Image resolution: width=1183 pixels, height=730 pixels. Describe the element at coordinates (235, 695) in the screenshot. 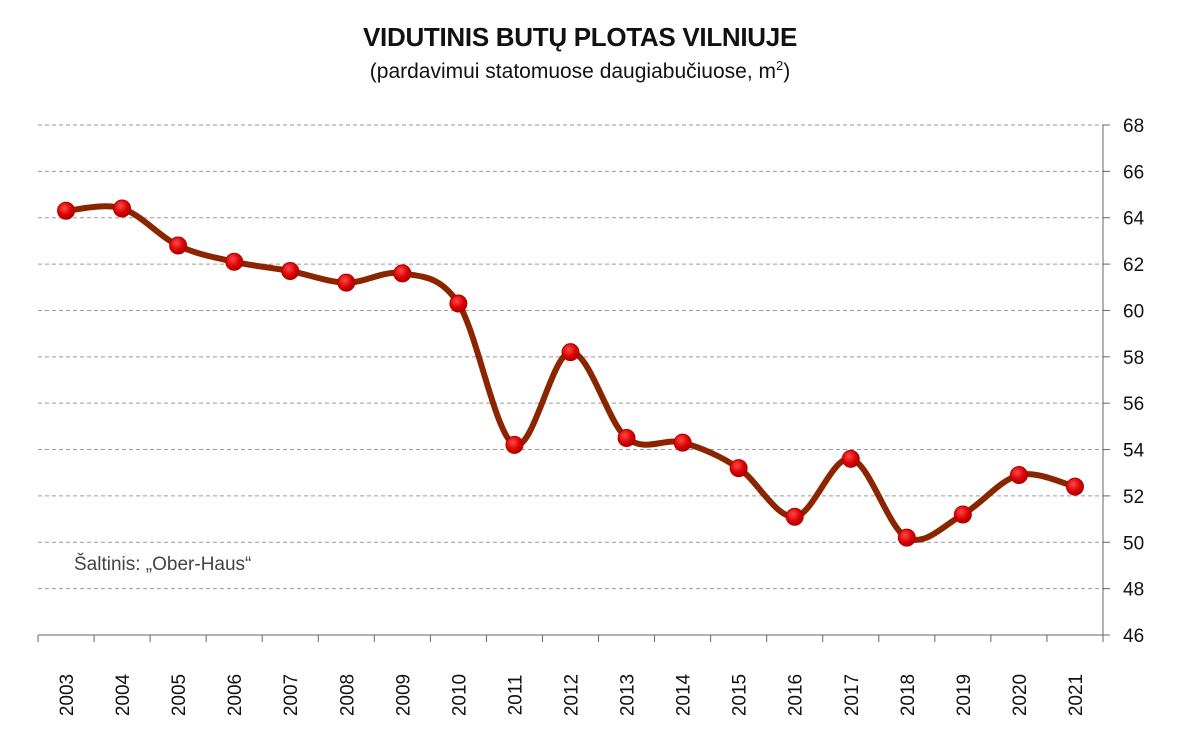

I see `x-tick-label: 2006` at that location.